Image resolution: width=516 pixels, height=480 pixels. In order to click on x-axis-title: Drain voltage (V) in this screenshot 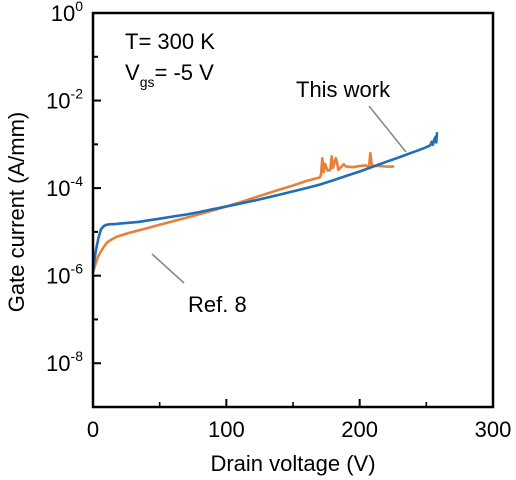, I will do `click(292, 463)`.